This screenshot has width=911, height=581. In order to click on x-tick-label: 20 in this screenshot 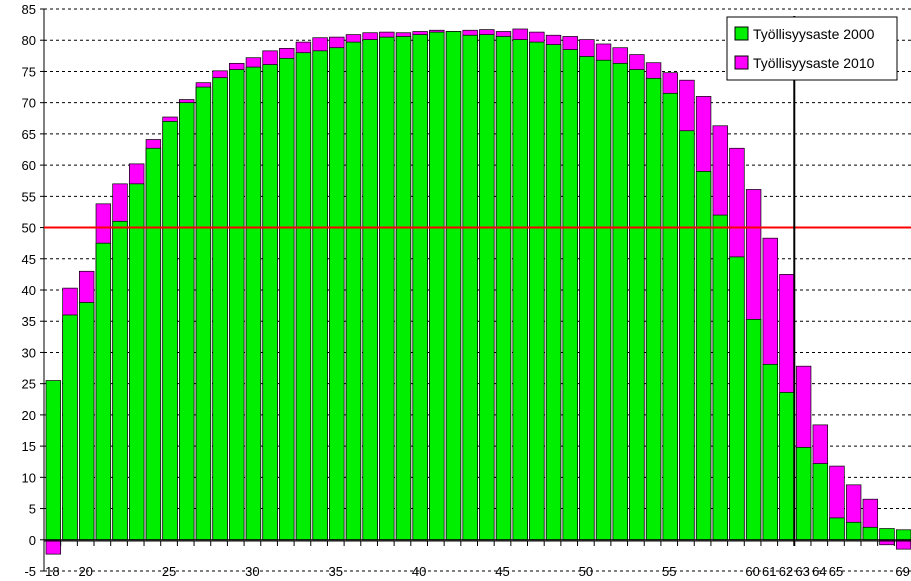, I will do `click(85, 571)`.